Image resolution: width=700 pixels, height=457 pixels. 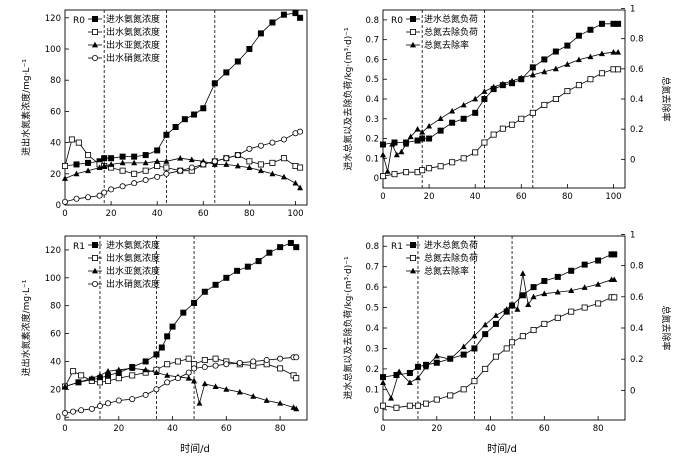 I want to click on legend-label: 总氮去除负荷, so click(x=451, y=258).